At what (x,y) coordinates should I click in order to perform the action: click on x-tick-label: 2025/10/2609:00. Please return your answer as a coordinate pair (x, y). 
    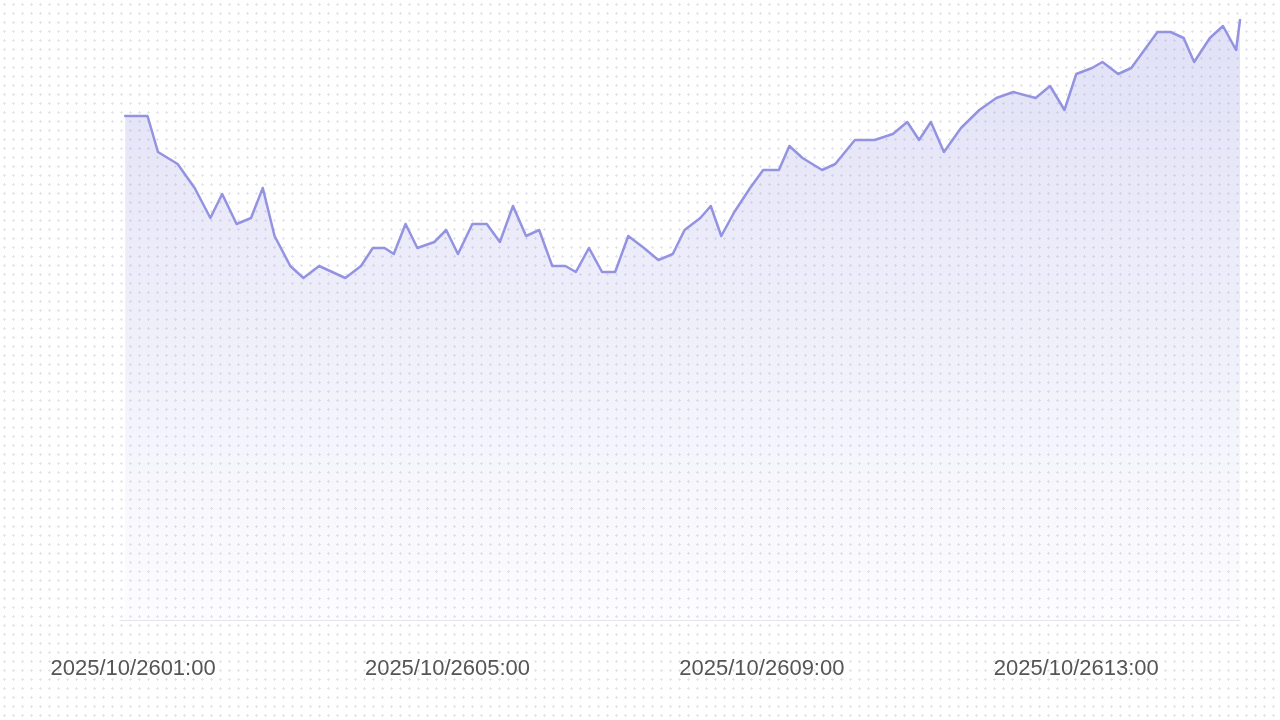
    Looking at the image, I should click on (762, 667).